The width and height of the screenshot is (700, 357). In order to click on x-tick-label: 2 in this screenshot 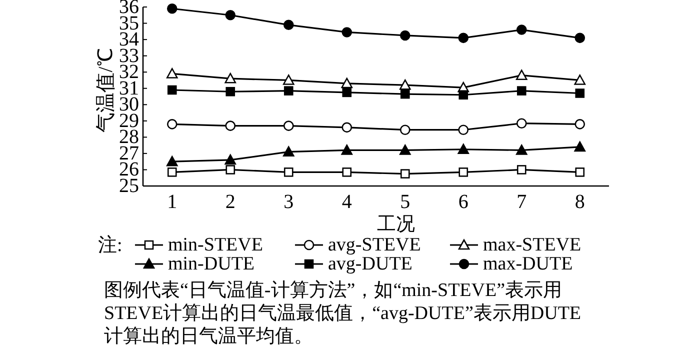, I will do `click(230, 202)`.